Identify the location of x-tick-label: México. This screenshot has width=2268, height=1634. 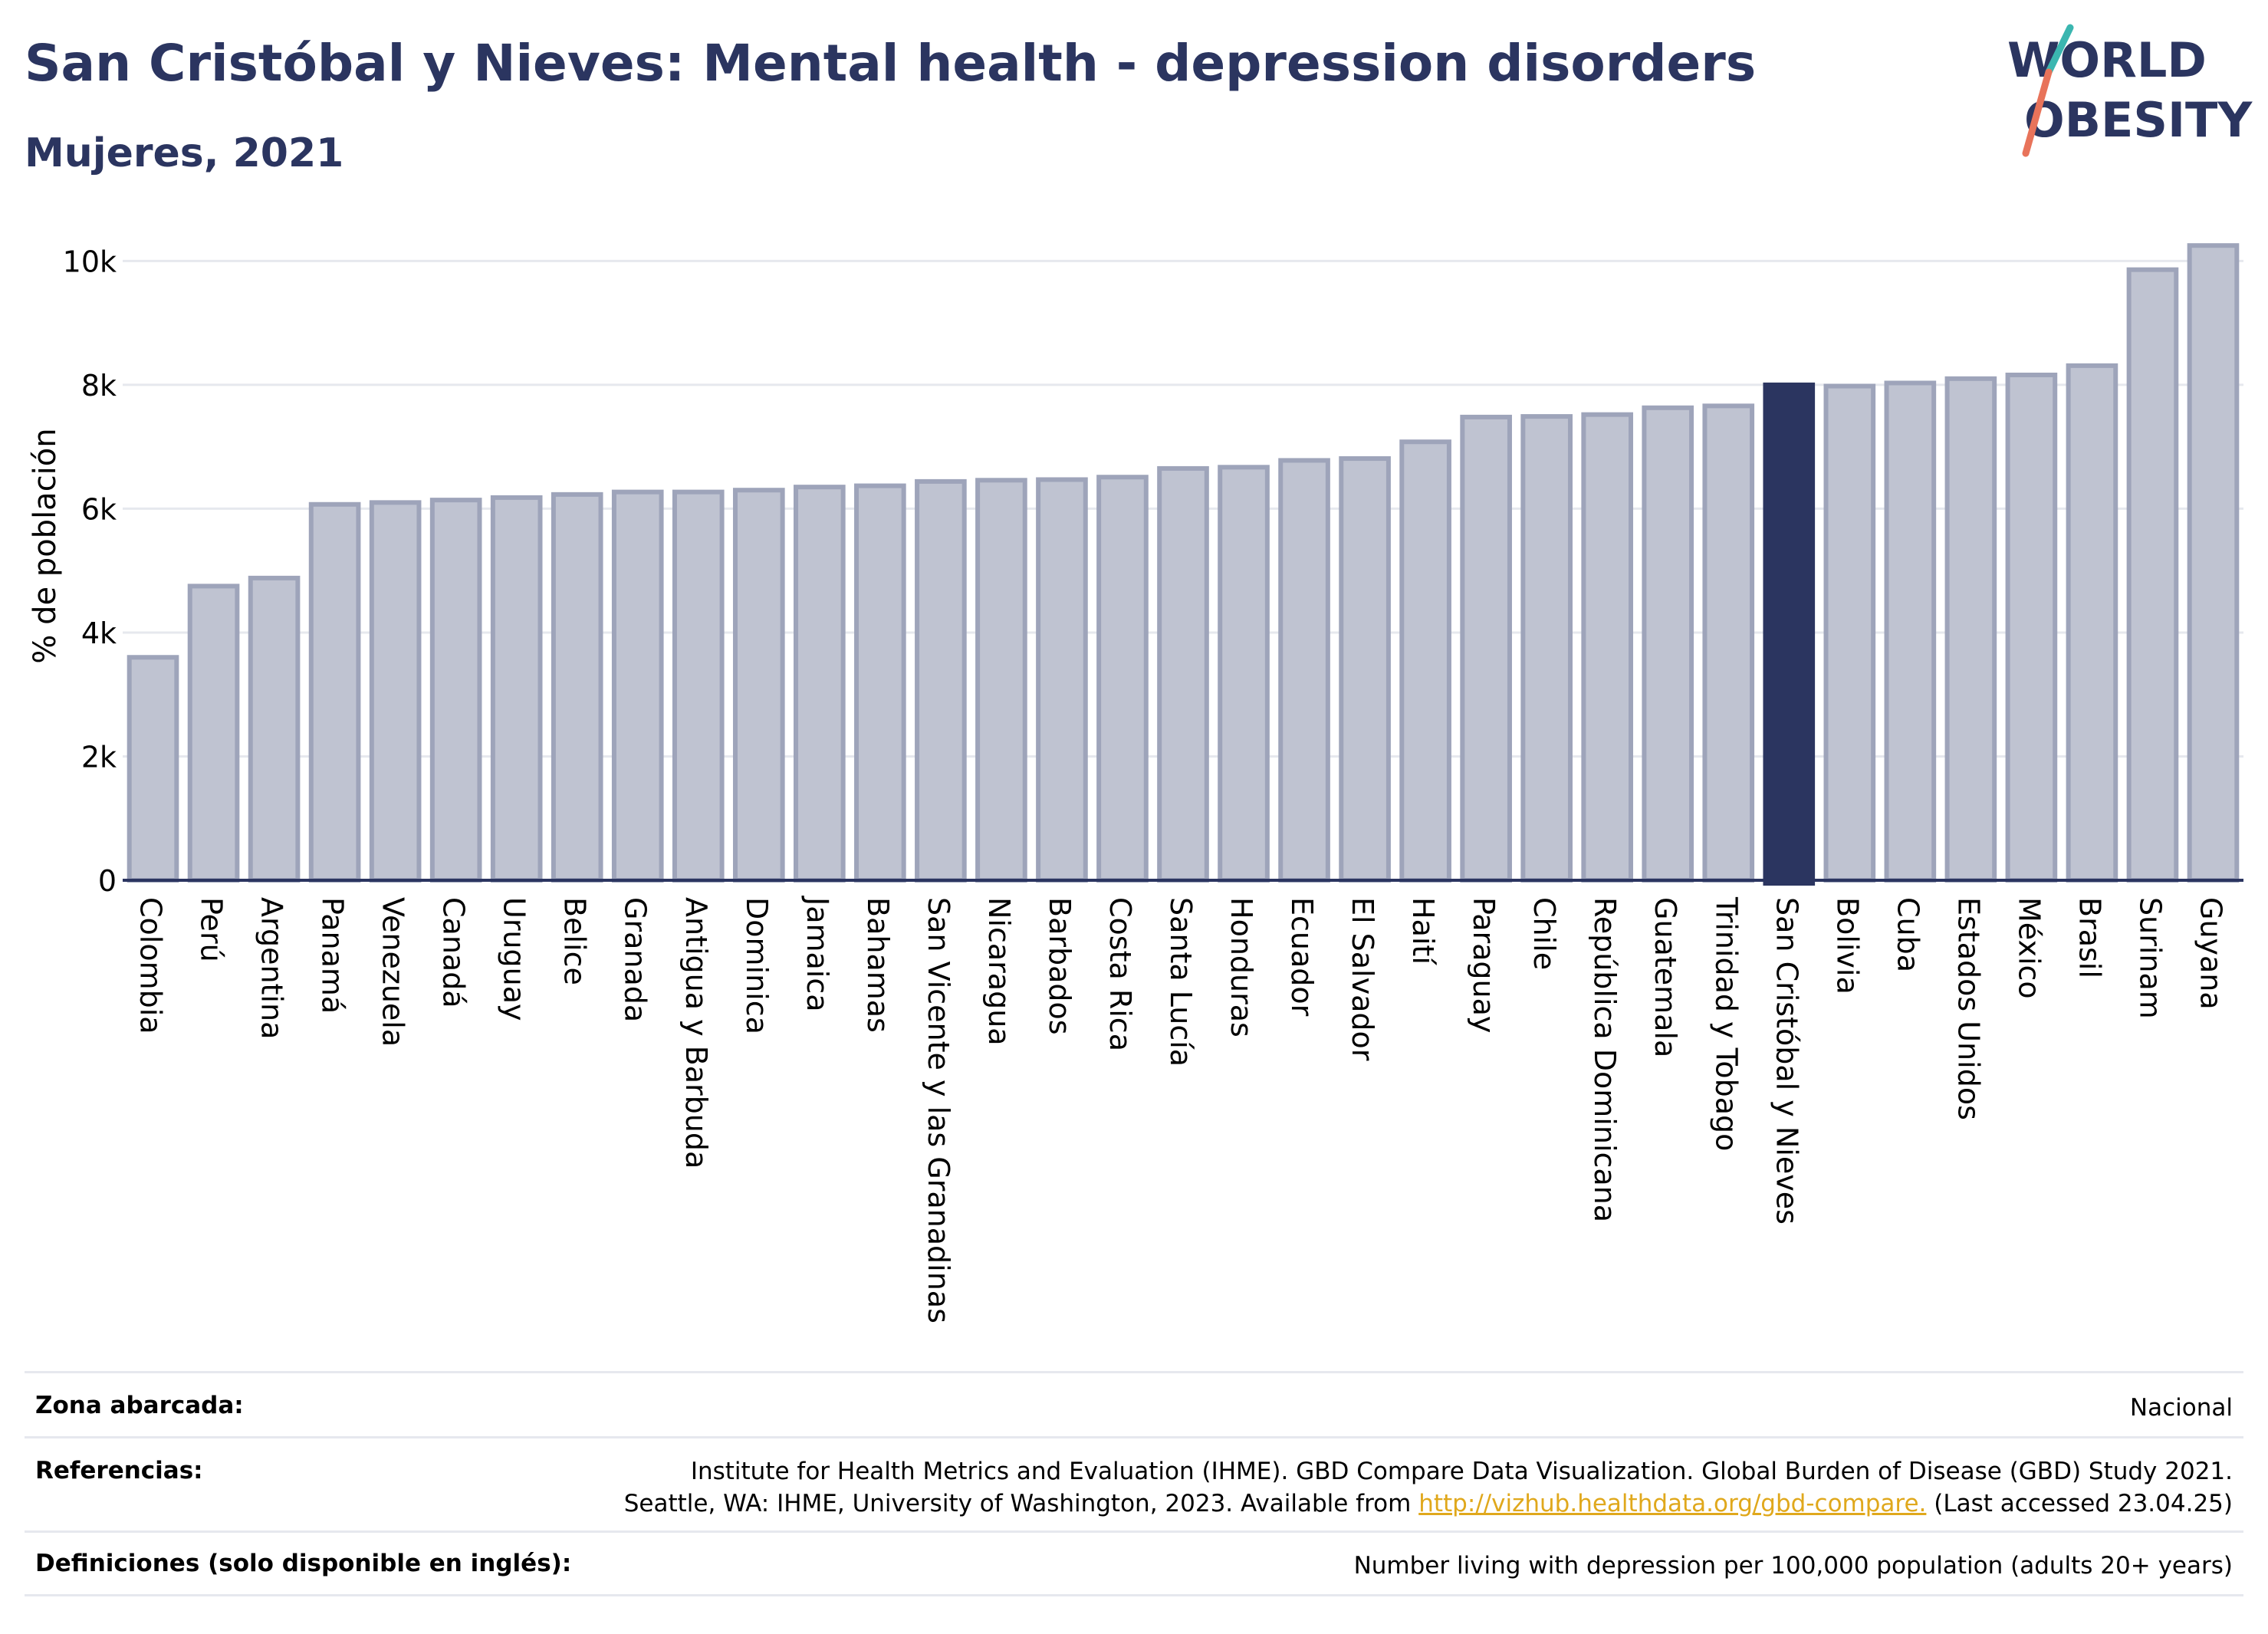
(2029, 948).